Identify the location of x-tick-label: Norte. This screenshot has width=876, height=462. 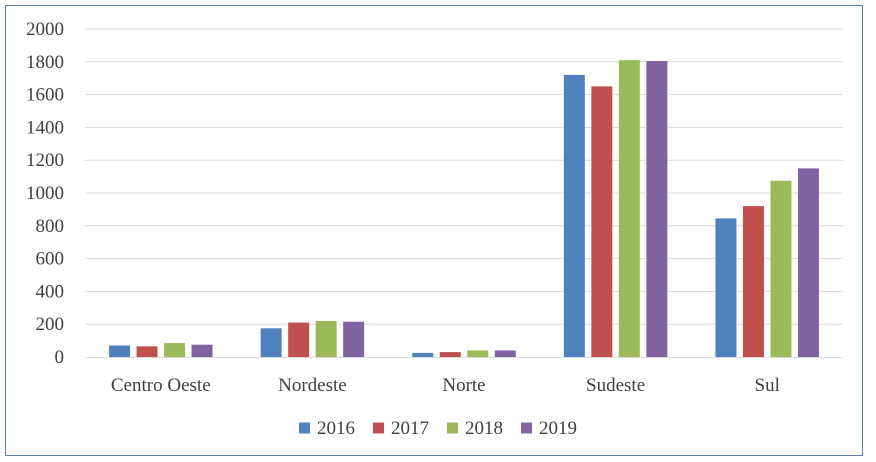
(463, 385).